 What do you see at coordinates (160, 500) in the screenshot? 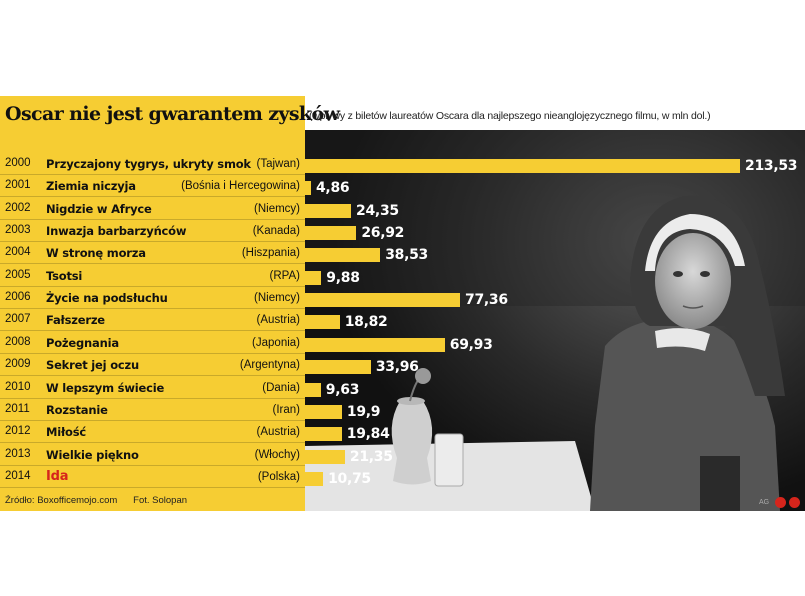
I see `photo-credit: Fot. Solopan` at bounding box center [160, 500].